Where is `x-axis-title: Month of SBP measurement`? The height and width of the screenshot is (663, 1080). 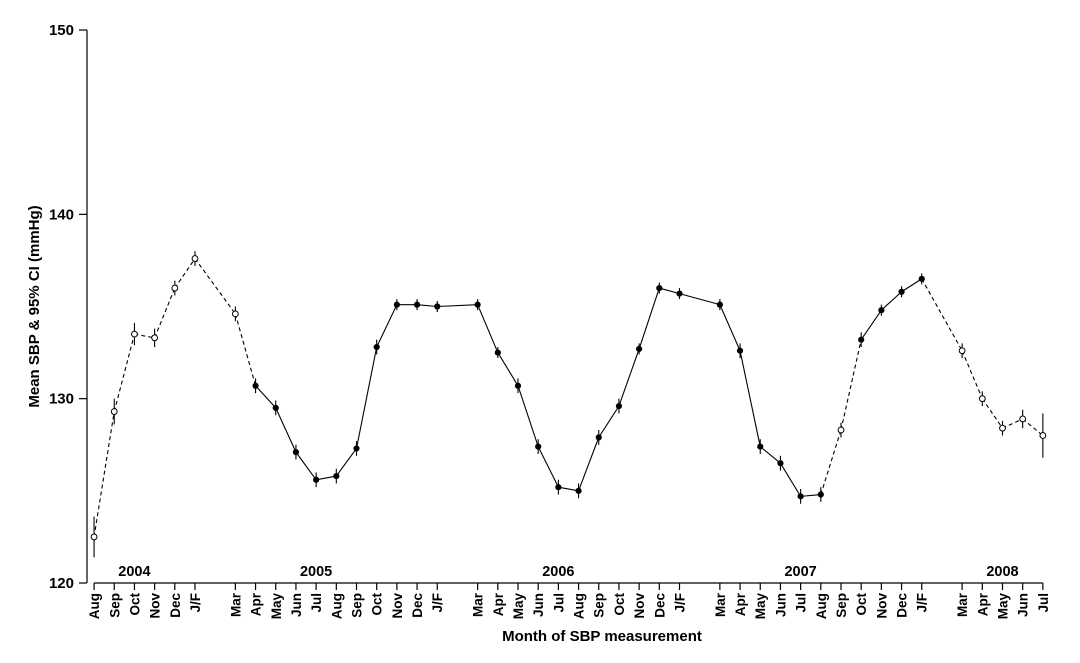
x-axis-title: Month of SBP measurement is located at coordinates (602, 636).